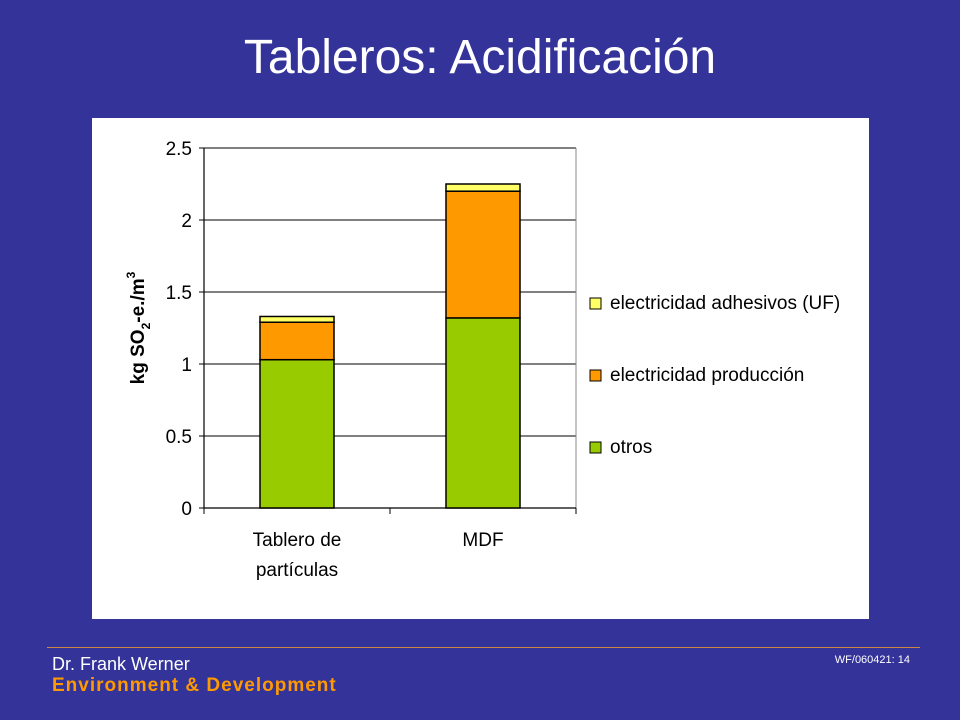 The width and height of the screenshot is (960, 720). Describe the element at coordinates (179, 149) in the screenshot. I see `y-tick-label: 2.5` at that location.